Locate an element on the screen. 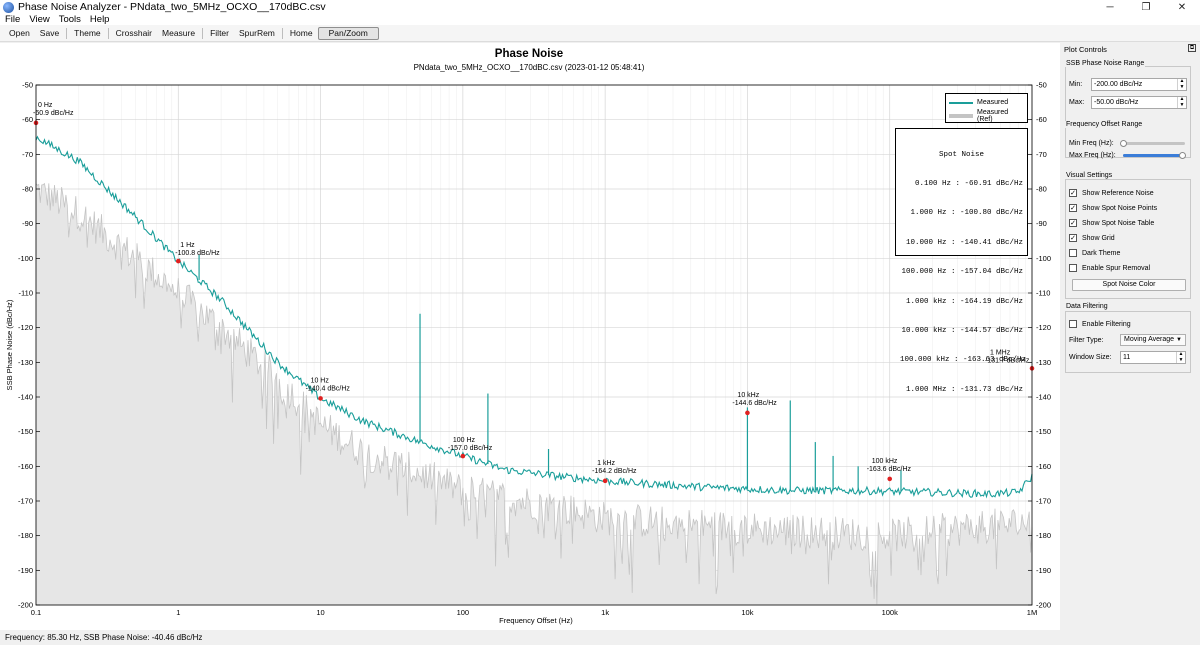 Image resolution: width=1200 pixels, height=645 pixels. spot-noise-color-button: Spot Noise Color is located at coordinates (1129, 285).